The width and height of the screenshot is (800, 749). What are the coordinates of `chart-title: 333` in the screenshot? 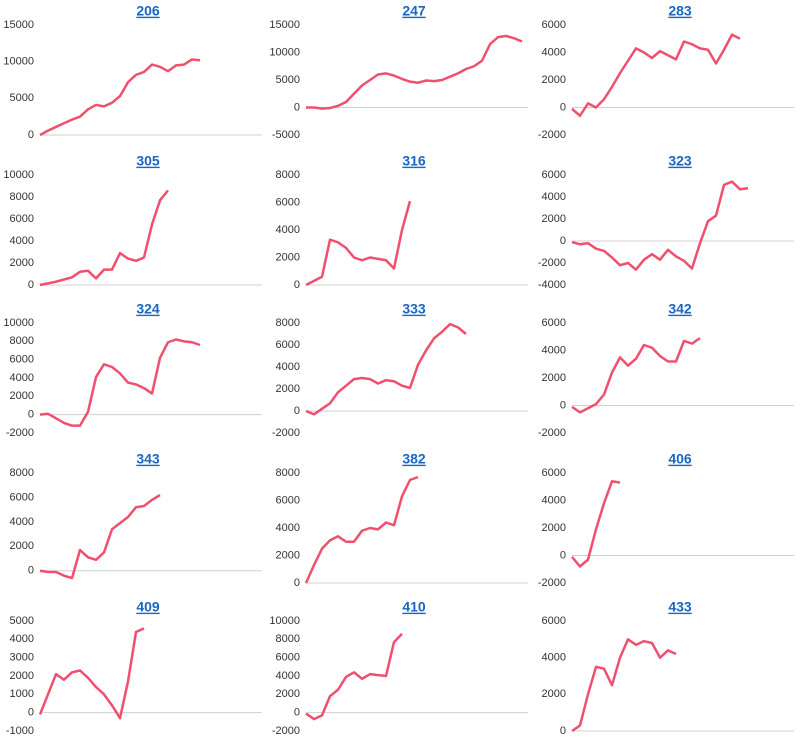 It's located at (414, 309).